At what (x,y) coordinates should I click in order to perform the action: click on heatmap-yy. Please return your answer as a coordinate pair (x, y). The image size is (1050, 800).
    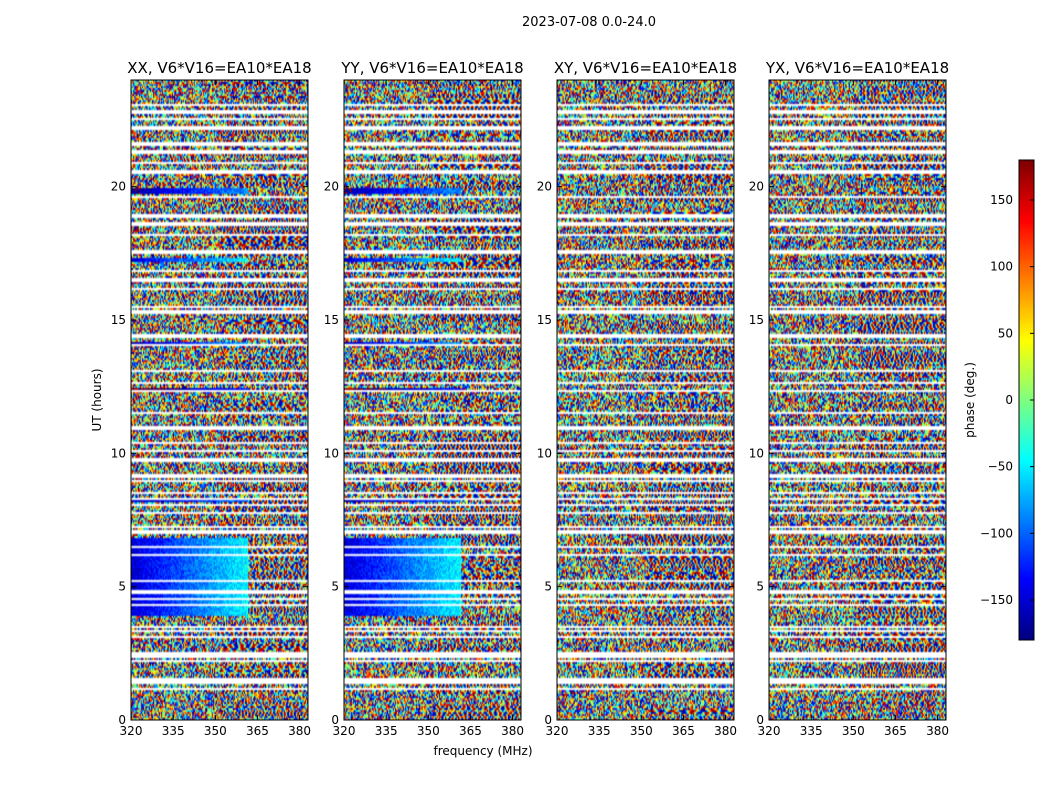
    Looking at the image, I should click on (432, 400).